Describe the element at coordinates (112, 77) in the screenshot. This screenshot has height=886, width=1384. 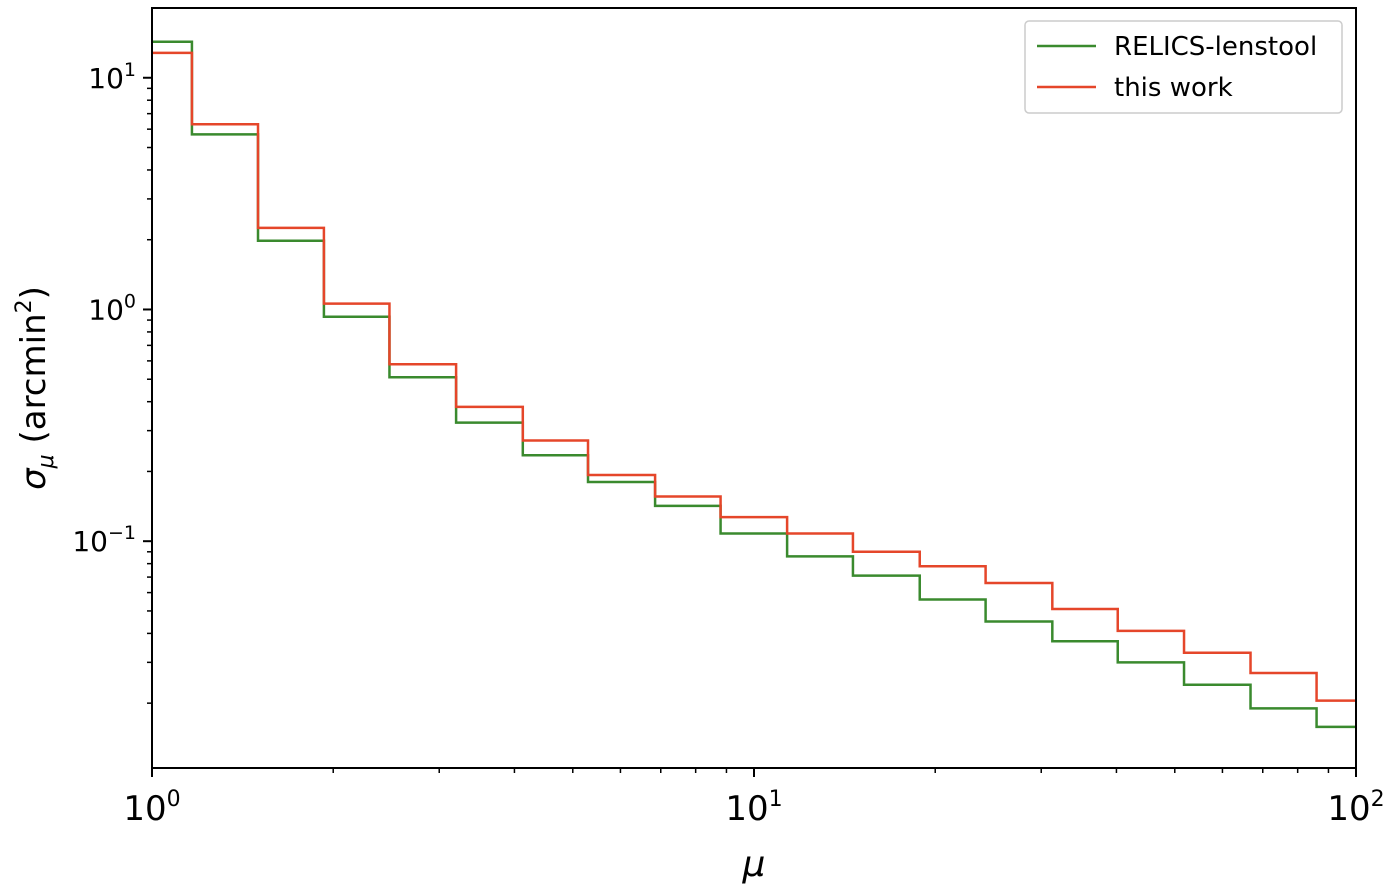
I see `y-tick-label: 10¹` at that location.